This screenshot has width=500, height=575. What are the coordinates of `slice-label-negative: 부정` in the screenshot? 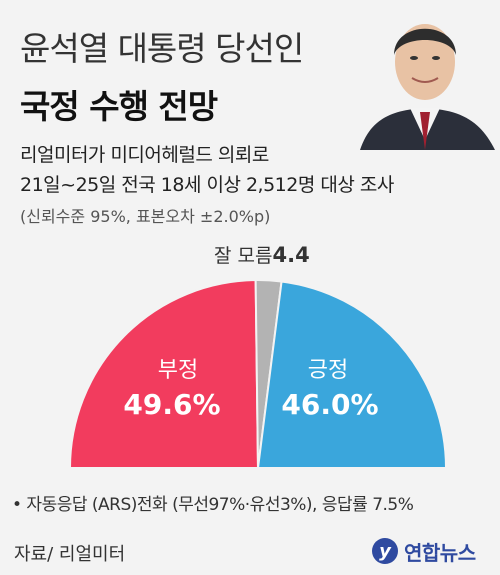 It's located at (178, 370).